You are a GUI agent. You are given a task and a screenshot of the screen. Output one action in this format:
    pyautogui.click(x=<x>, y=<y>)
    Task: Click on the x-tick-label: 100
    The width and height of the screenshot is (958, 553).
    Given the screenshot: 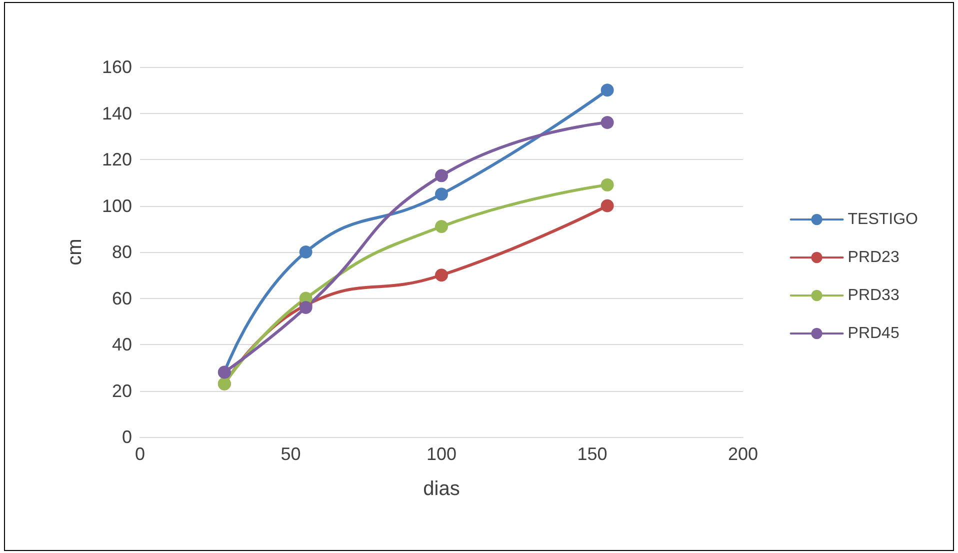 What is the action you would take?
    pyautogui.click(x=441, y=454)
    